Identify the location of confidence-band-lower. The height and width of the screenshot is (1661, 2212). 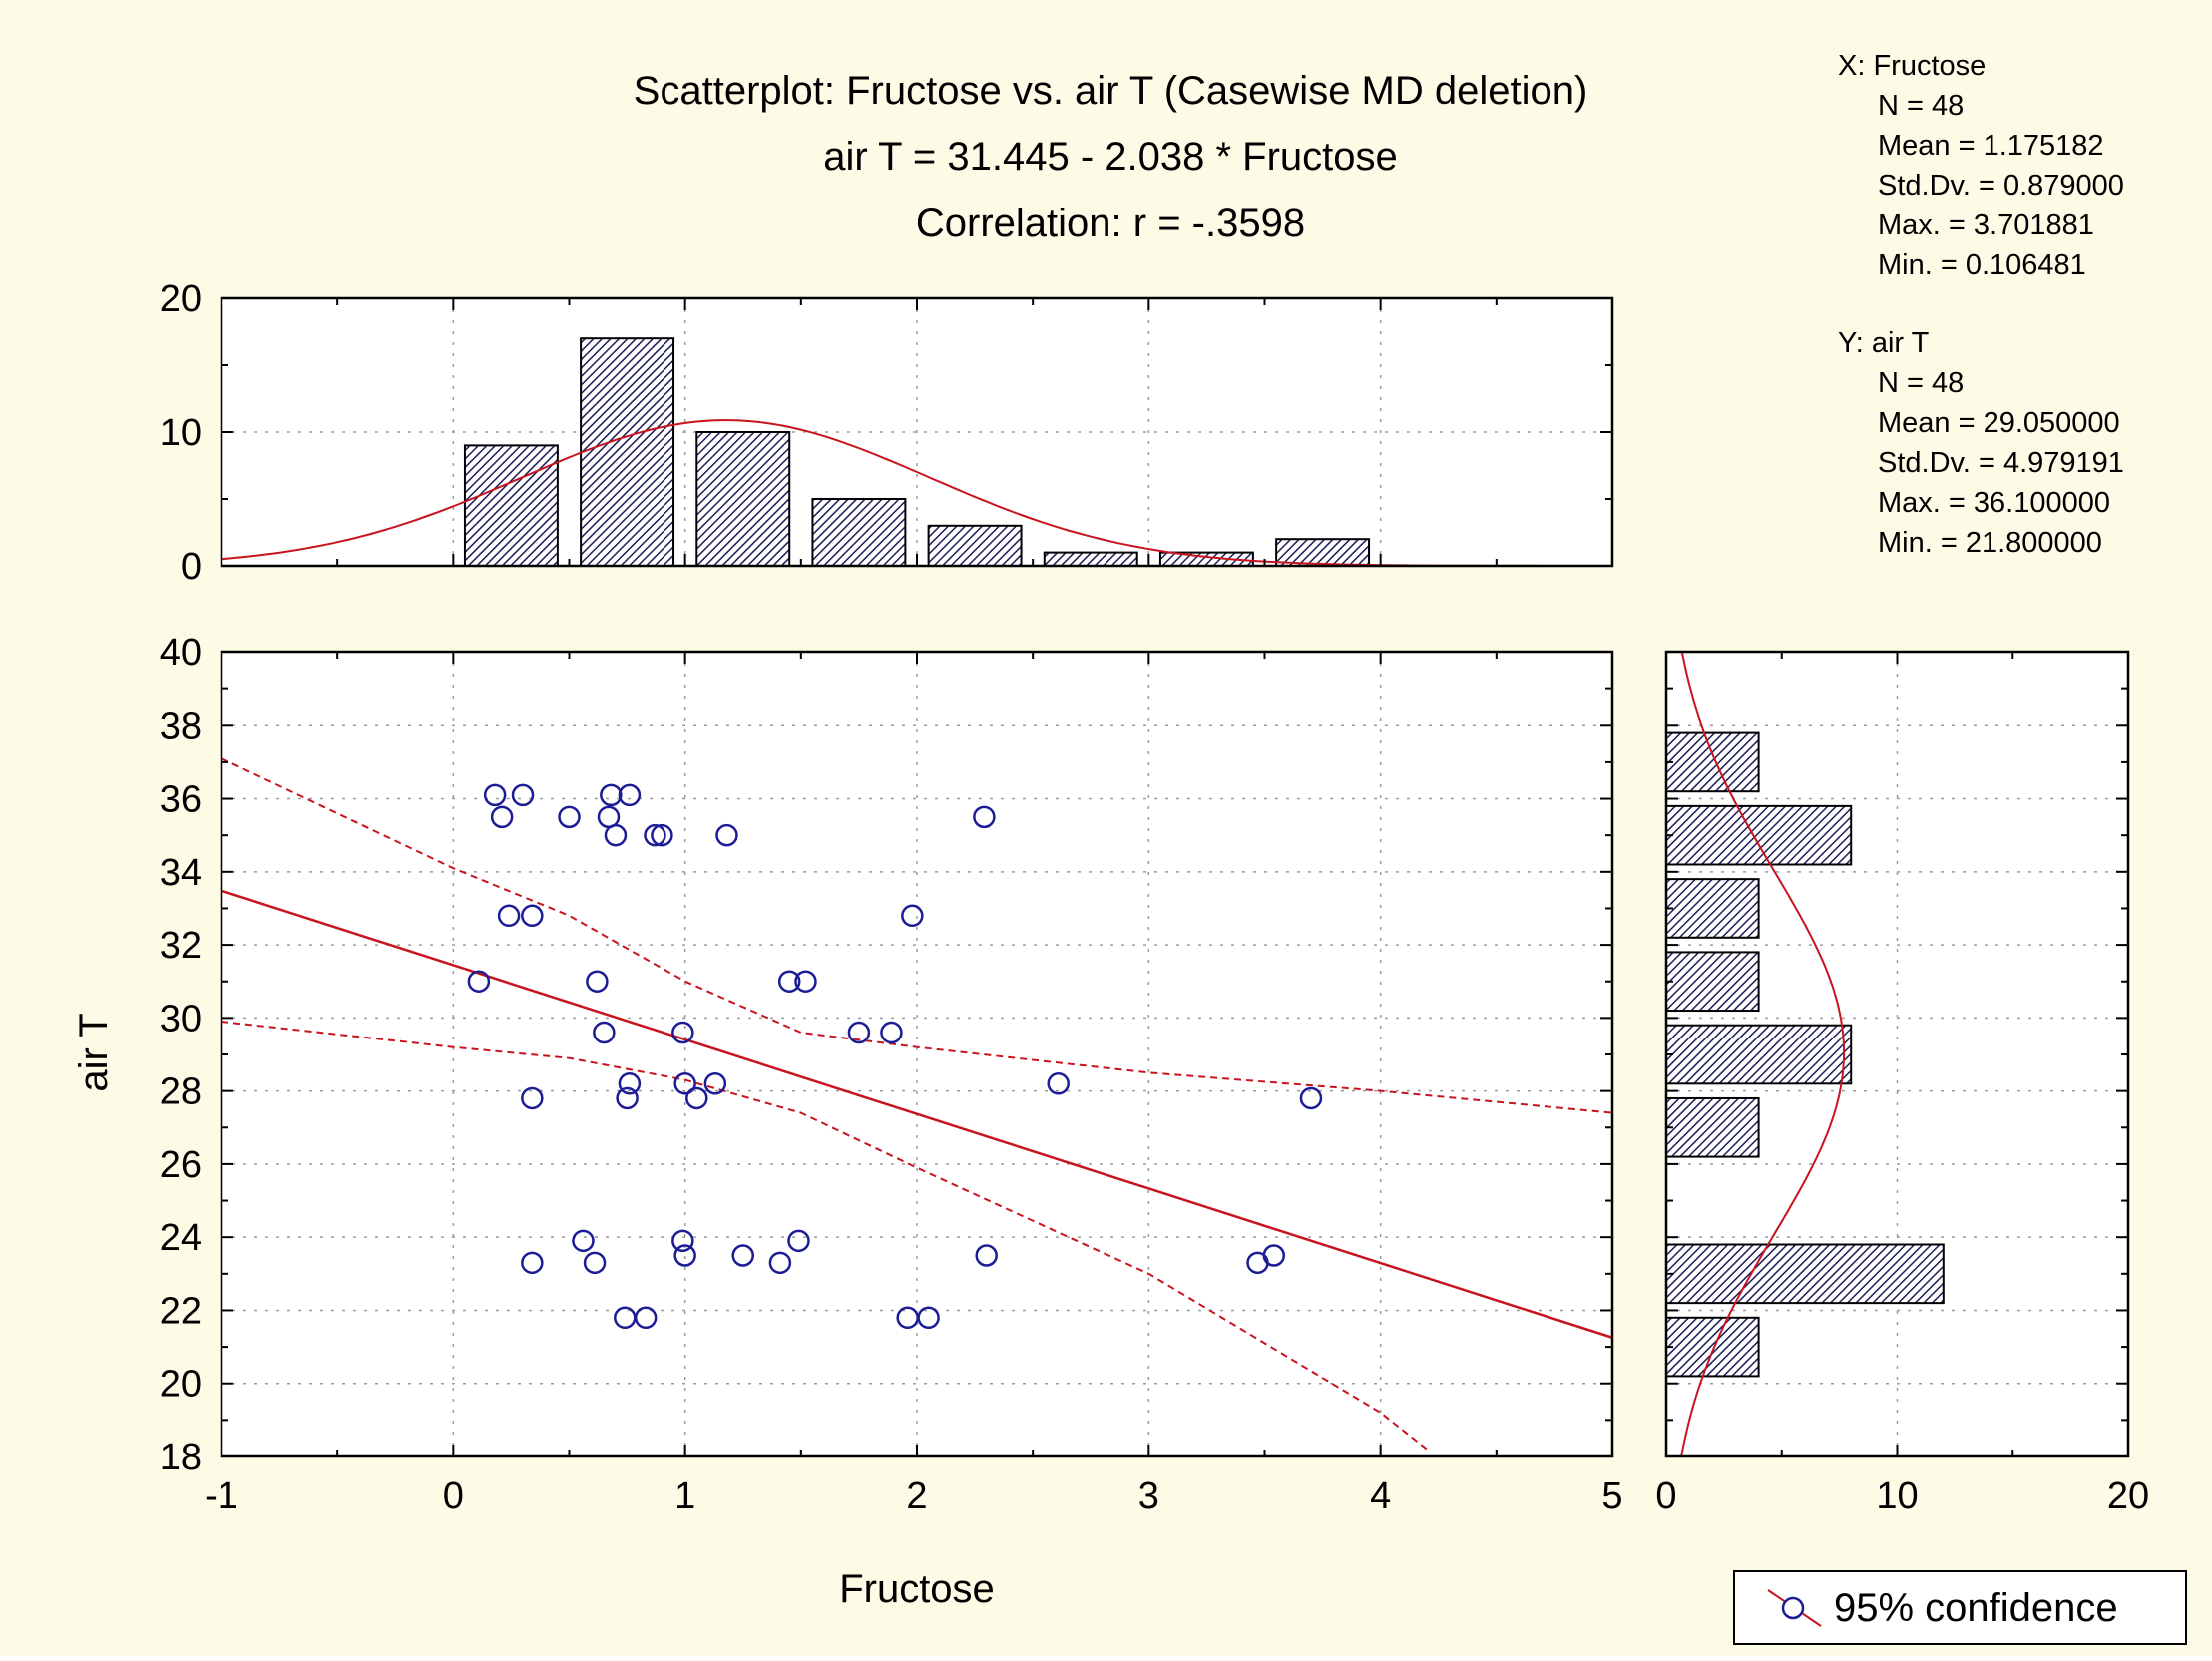
(825, 1236).